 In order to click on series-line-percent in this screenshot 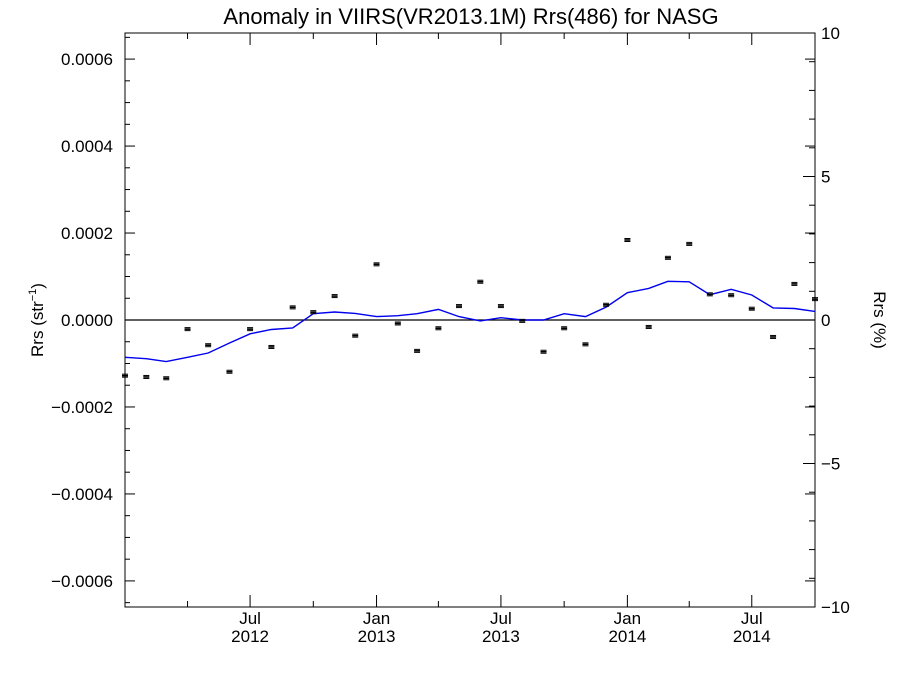, I will do `click(470, 321)`.